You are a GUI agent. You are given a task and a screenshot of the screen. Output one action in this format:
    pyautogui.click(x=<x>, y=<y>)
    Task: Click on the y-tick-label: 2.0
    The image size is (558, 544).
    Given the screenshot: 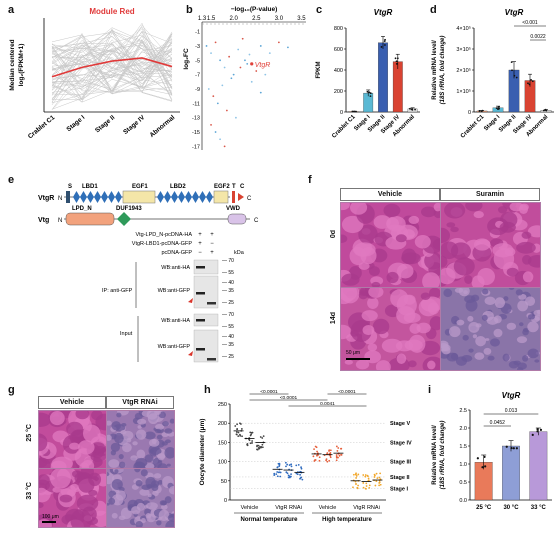 What is the action you would take?
    pyautogui.click(x=463, y=429)
    